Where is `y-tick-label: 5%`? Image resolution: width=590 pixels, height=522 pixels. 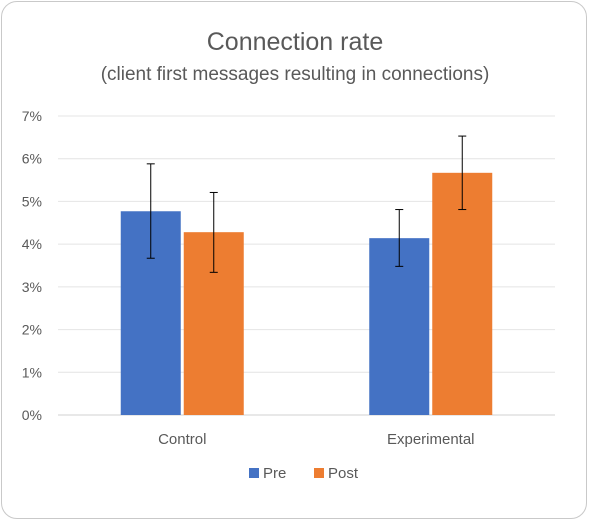 y-tick-label: 5% is located at coordinates (32, 201).